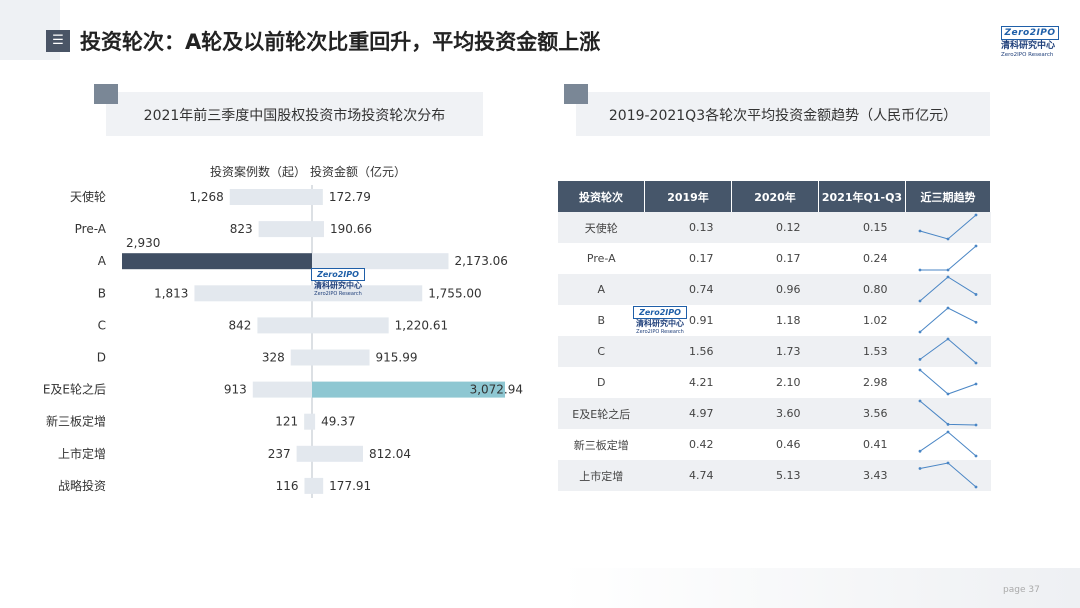 This screenshot has width=1080, height=608. What do you see at coordinates (688, 289) in the screenshot?
I see `avg-amount-cell: 0.74` at bounding box center [688, 289].